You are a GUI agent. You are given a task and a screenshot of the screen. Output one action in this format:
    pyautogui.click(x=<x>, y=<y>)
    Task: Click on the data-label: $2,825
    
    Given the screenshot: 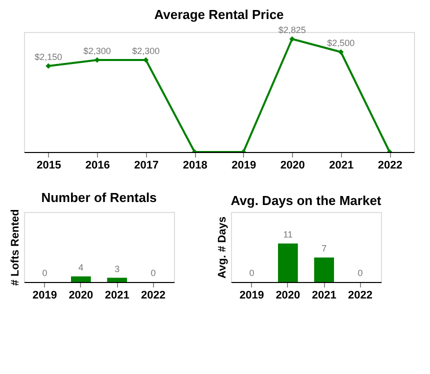 What is the action you would take?
    pyautogui.click(x=292, y=30)
    